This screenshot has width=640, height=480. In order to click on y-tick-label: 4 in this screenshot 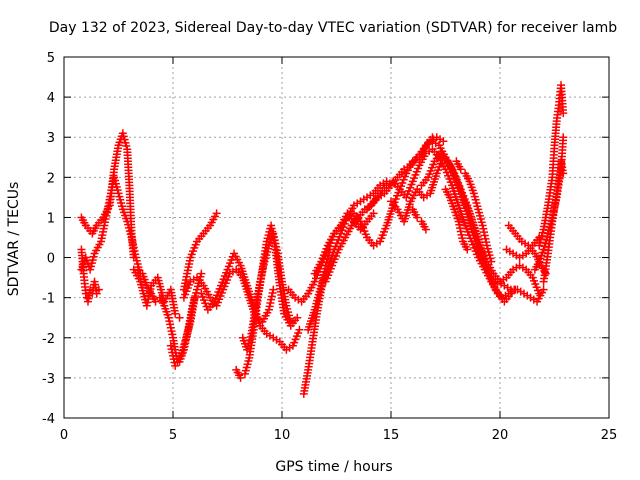, I will do `click(51, 98)`.